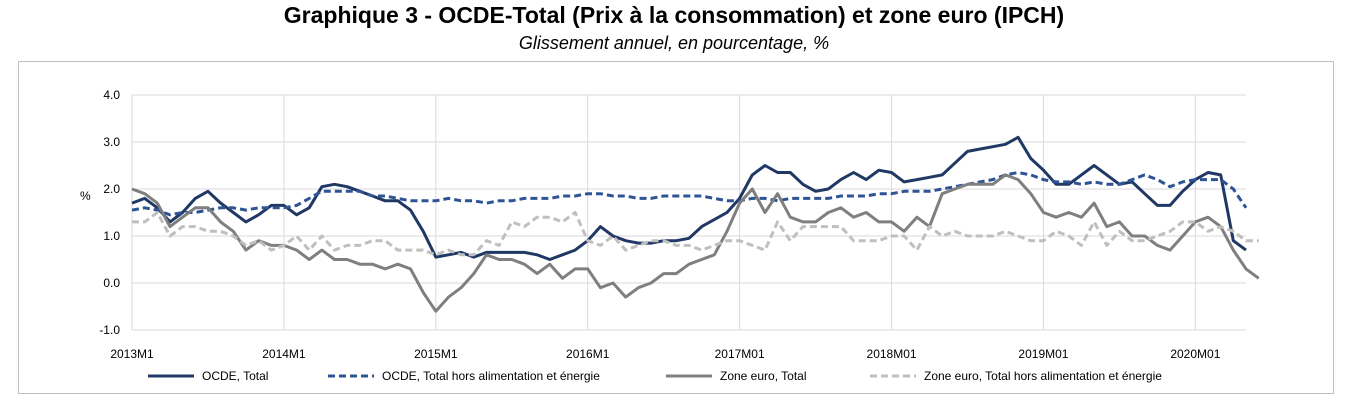  Describe the element at coordinates (111, 236) in the screenshot. I see `y-tick-label: 1.0` at that location.